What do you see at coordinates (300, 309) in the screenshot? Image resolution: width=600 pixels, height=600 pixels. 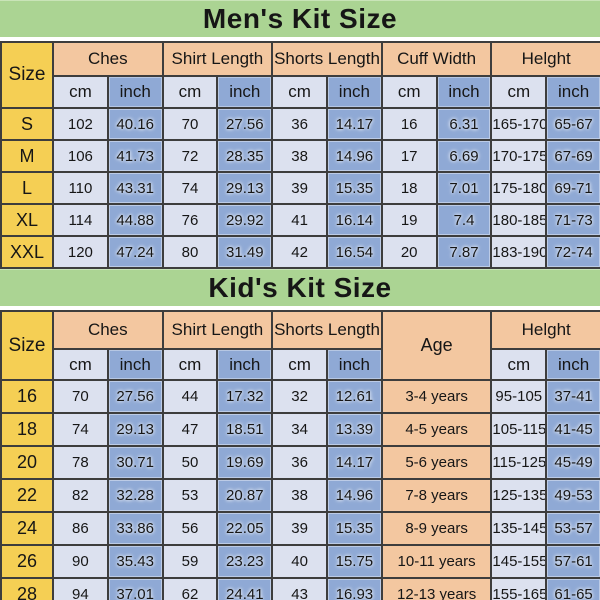 I see `divider` at bounding box center [300, 309].